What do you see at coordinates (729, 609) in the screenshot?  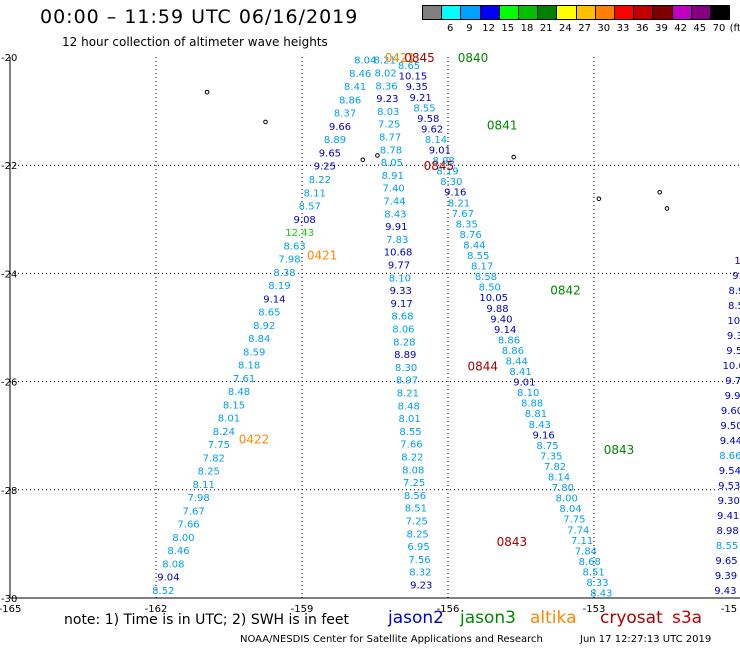 I see `lon-tick-label: -15` at bounding box center [729, 609].